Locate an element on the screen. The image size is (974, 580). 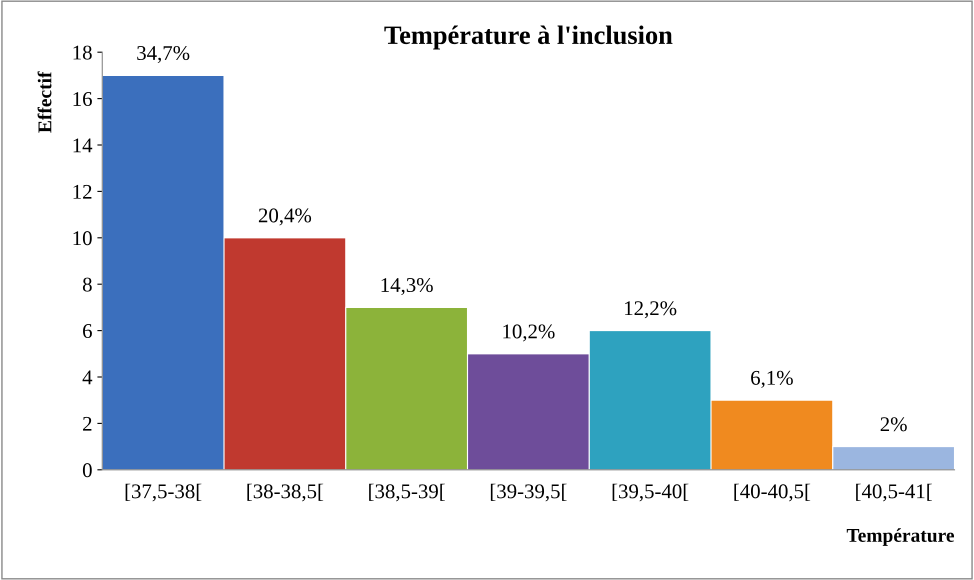
y-axis-title: Effectif is located at coordinates (45, 102).